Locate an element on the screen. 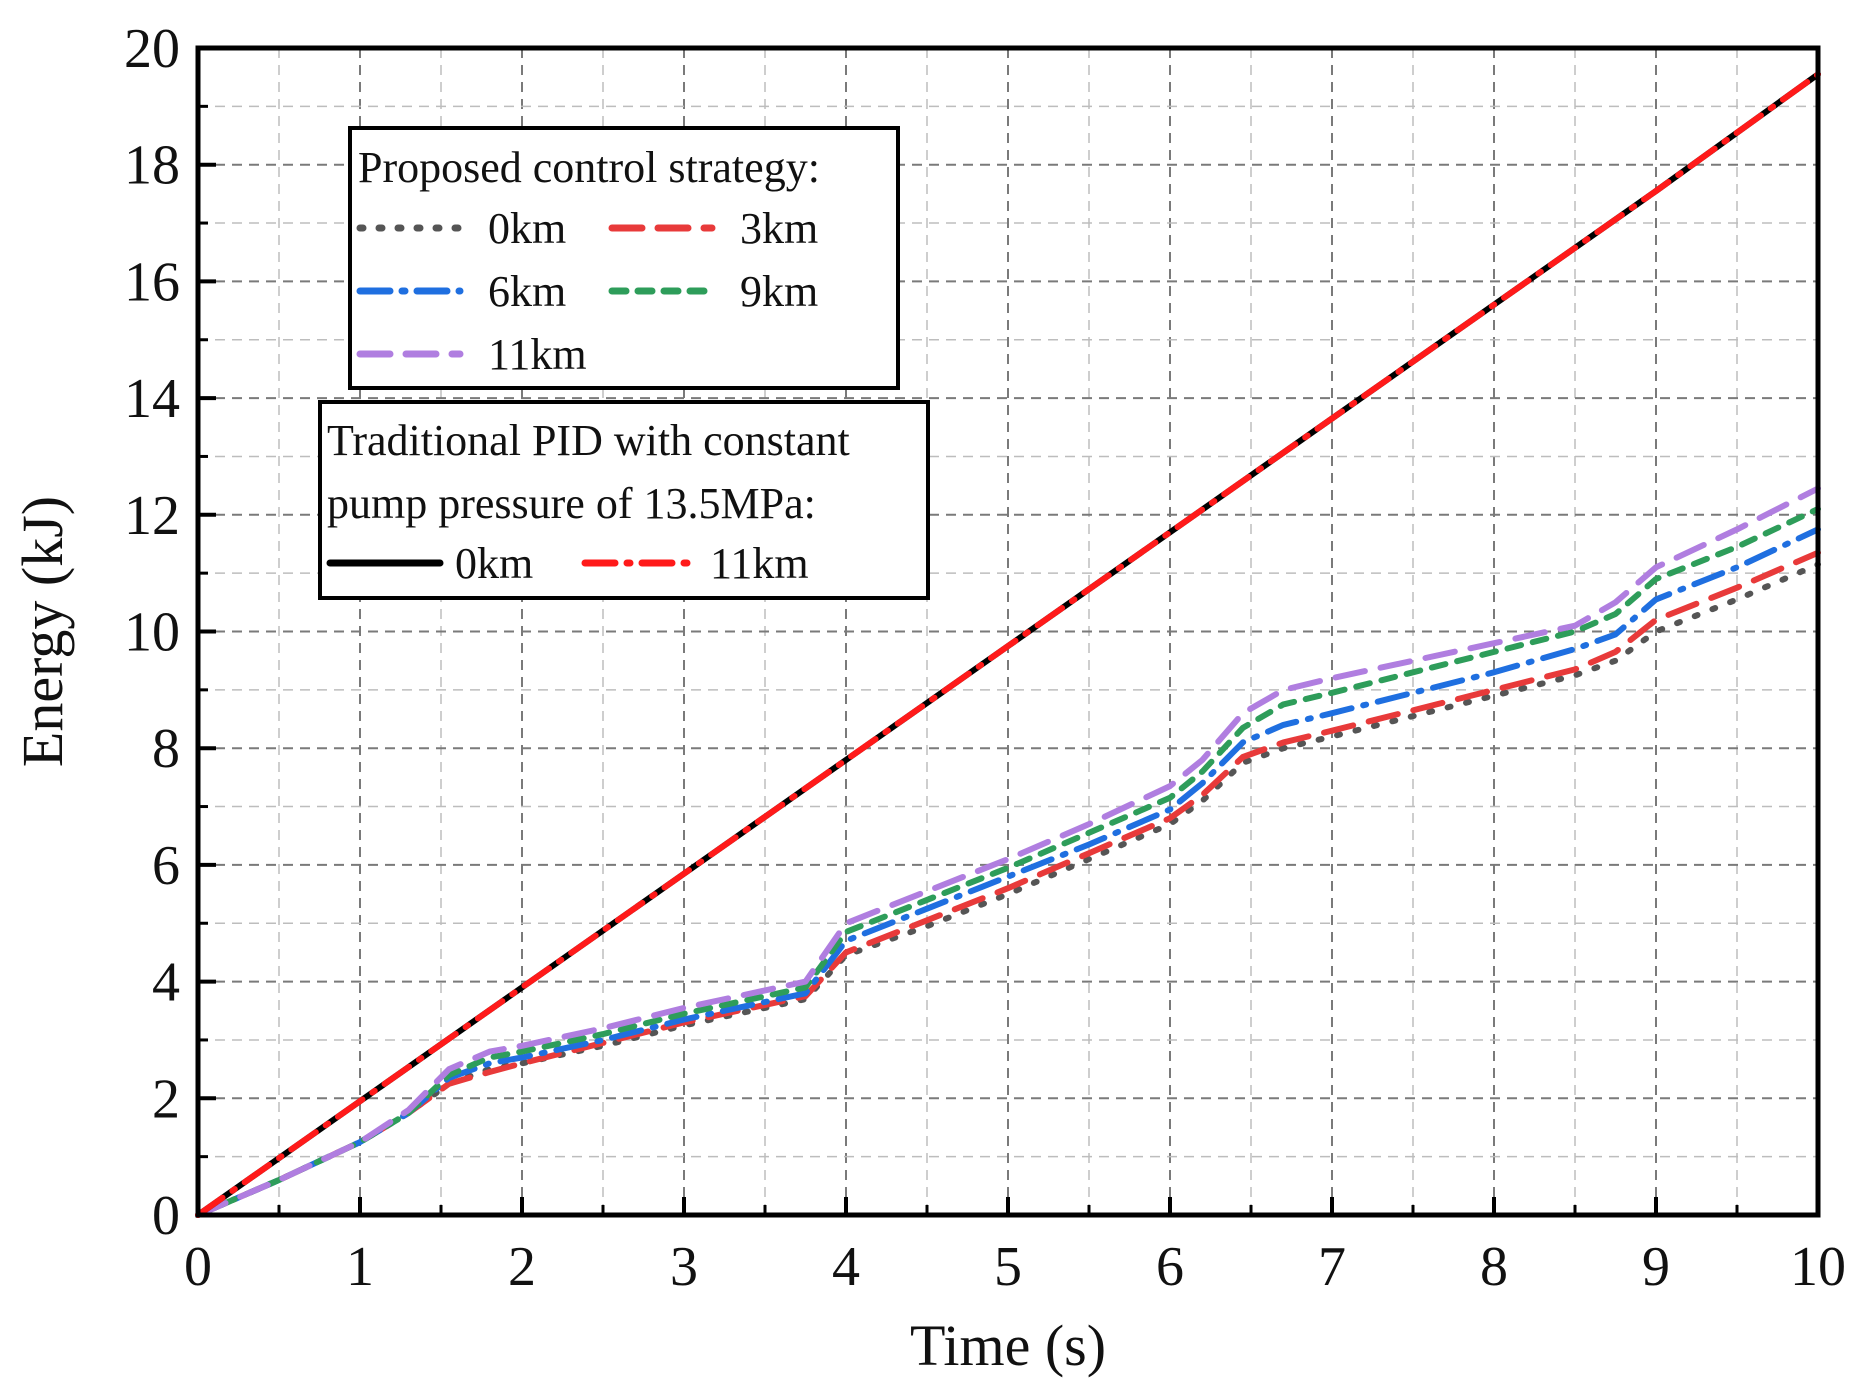  x-tick-label: 5 is located at coordinates (1008, 1267).